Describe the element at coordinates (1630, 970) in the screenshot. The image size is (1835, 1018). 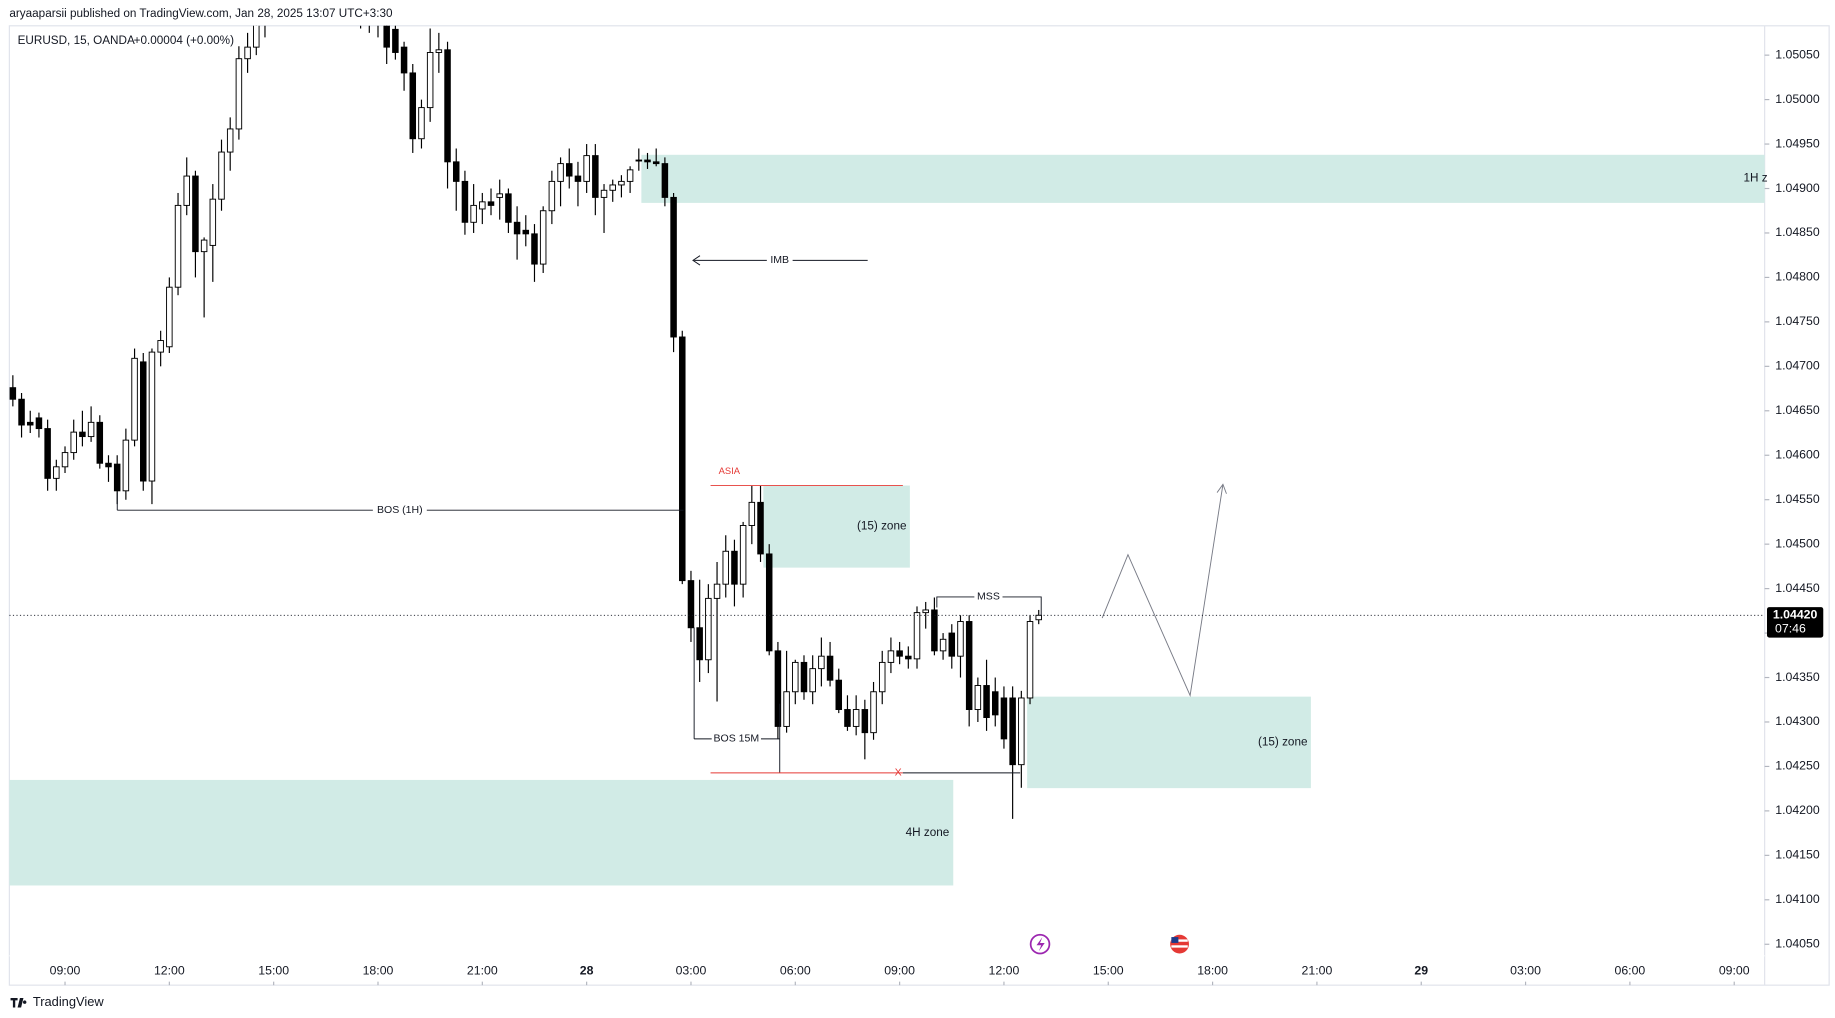
I see `x-tick-label: 06:00` at that location.